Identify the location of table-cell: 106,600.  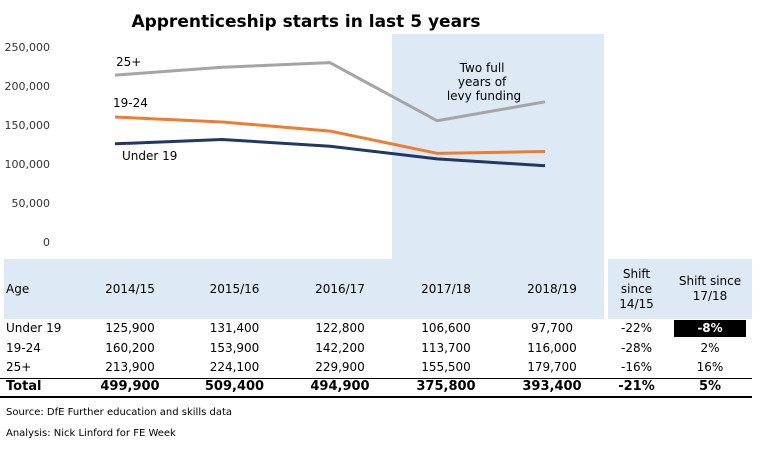
(446, 328).